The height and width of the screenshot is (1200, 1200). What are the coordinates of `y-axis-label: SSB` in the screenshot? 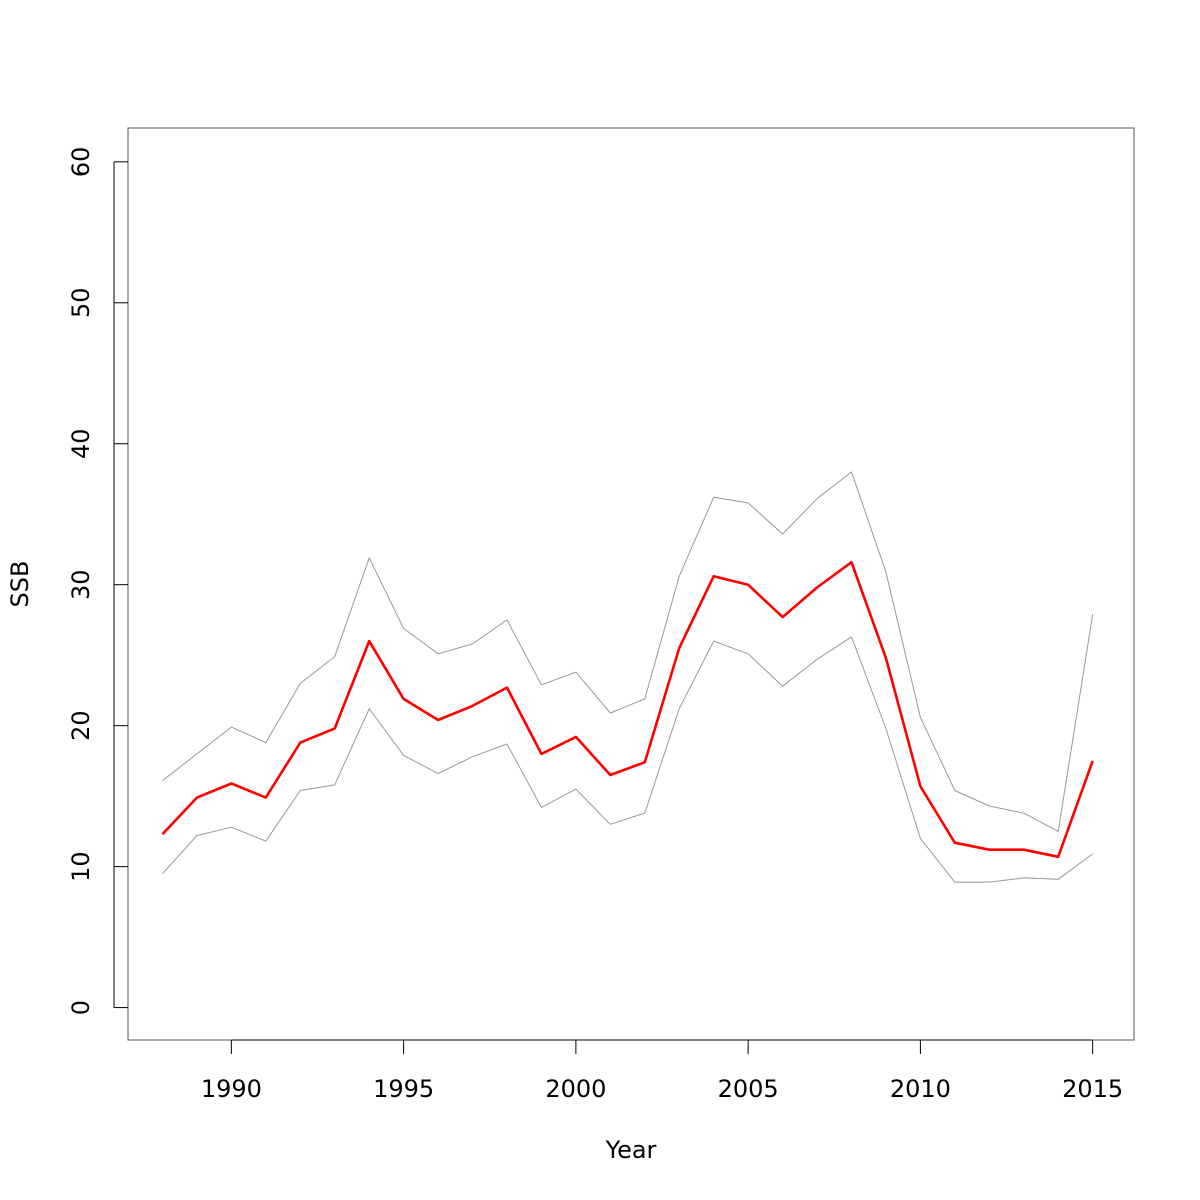 It's located at (20, 584).